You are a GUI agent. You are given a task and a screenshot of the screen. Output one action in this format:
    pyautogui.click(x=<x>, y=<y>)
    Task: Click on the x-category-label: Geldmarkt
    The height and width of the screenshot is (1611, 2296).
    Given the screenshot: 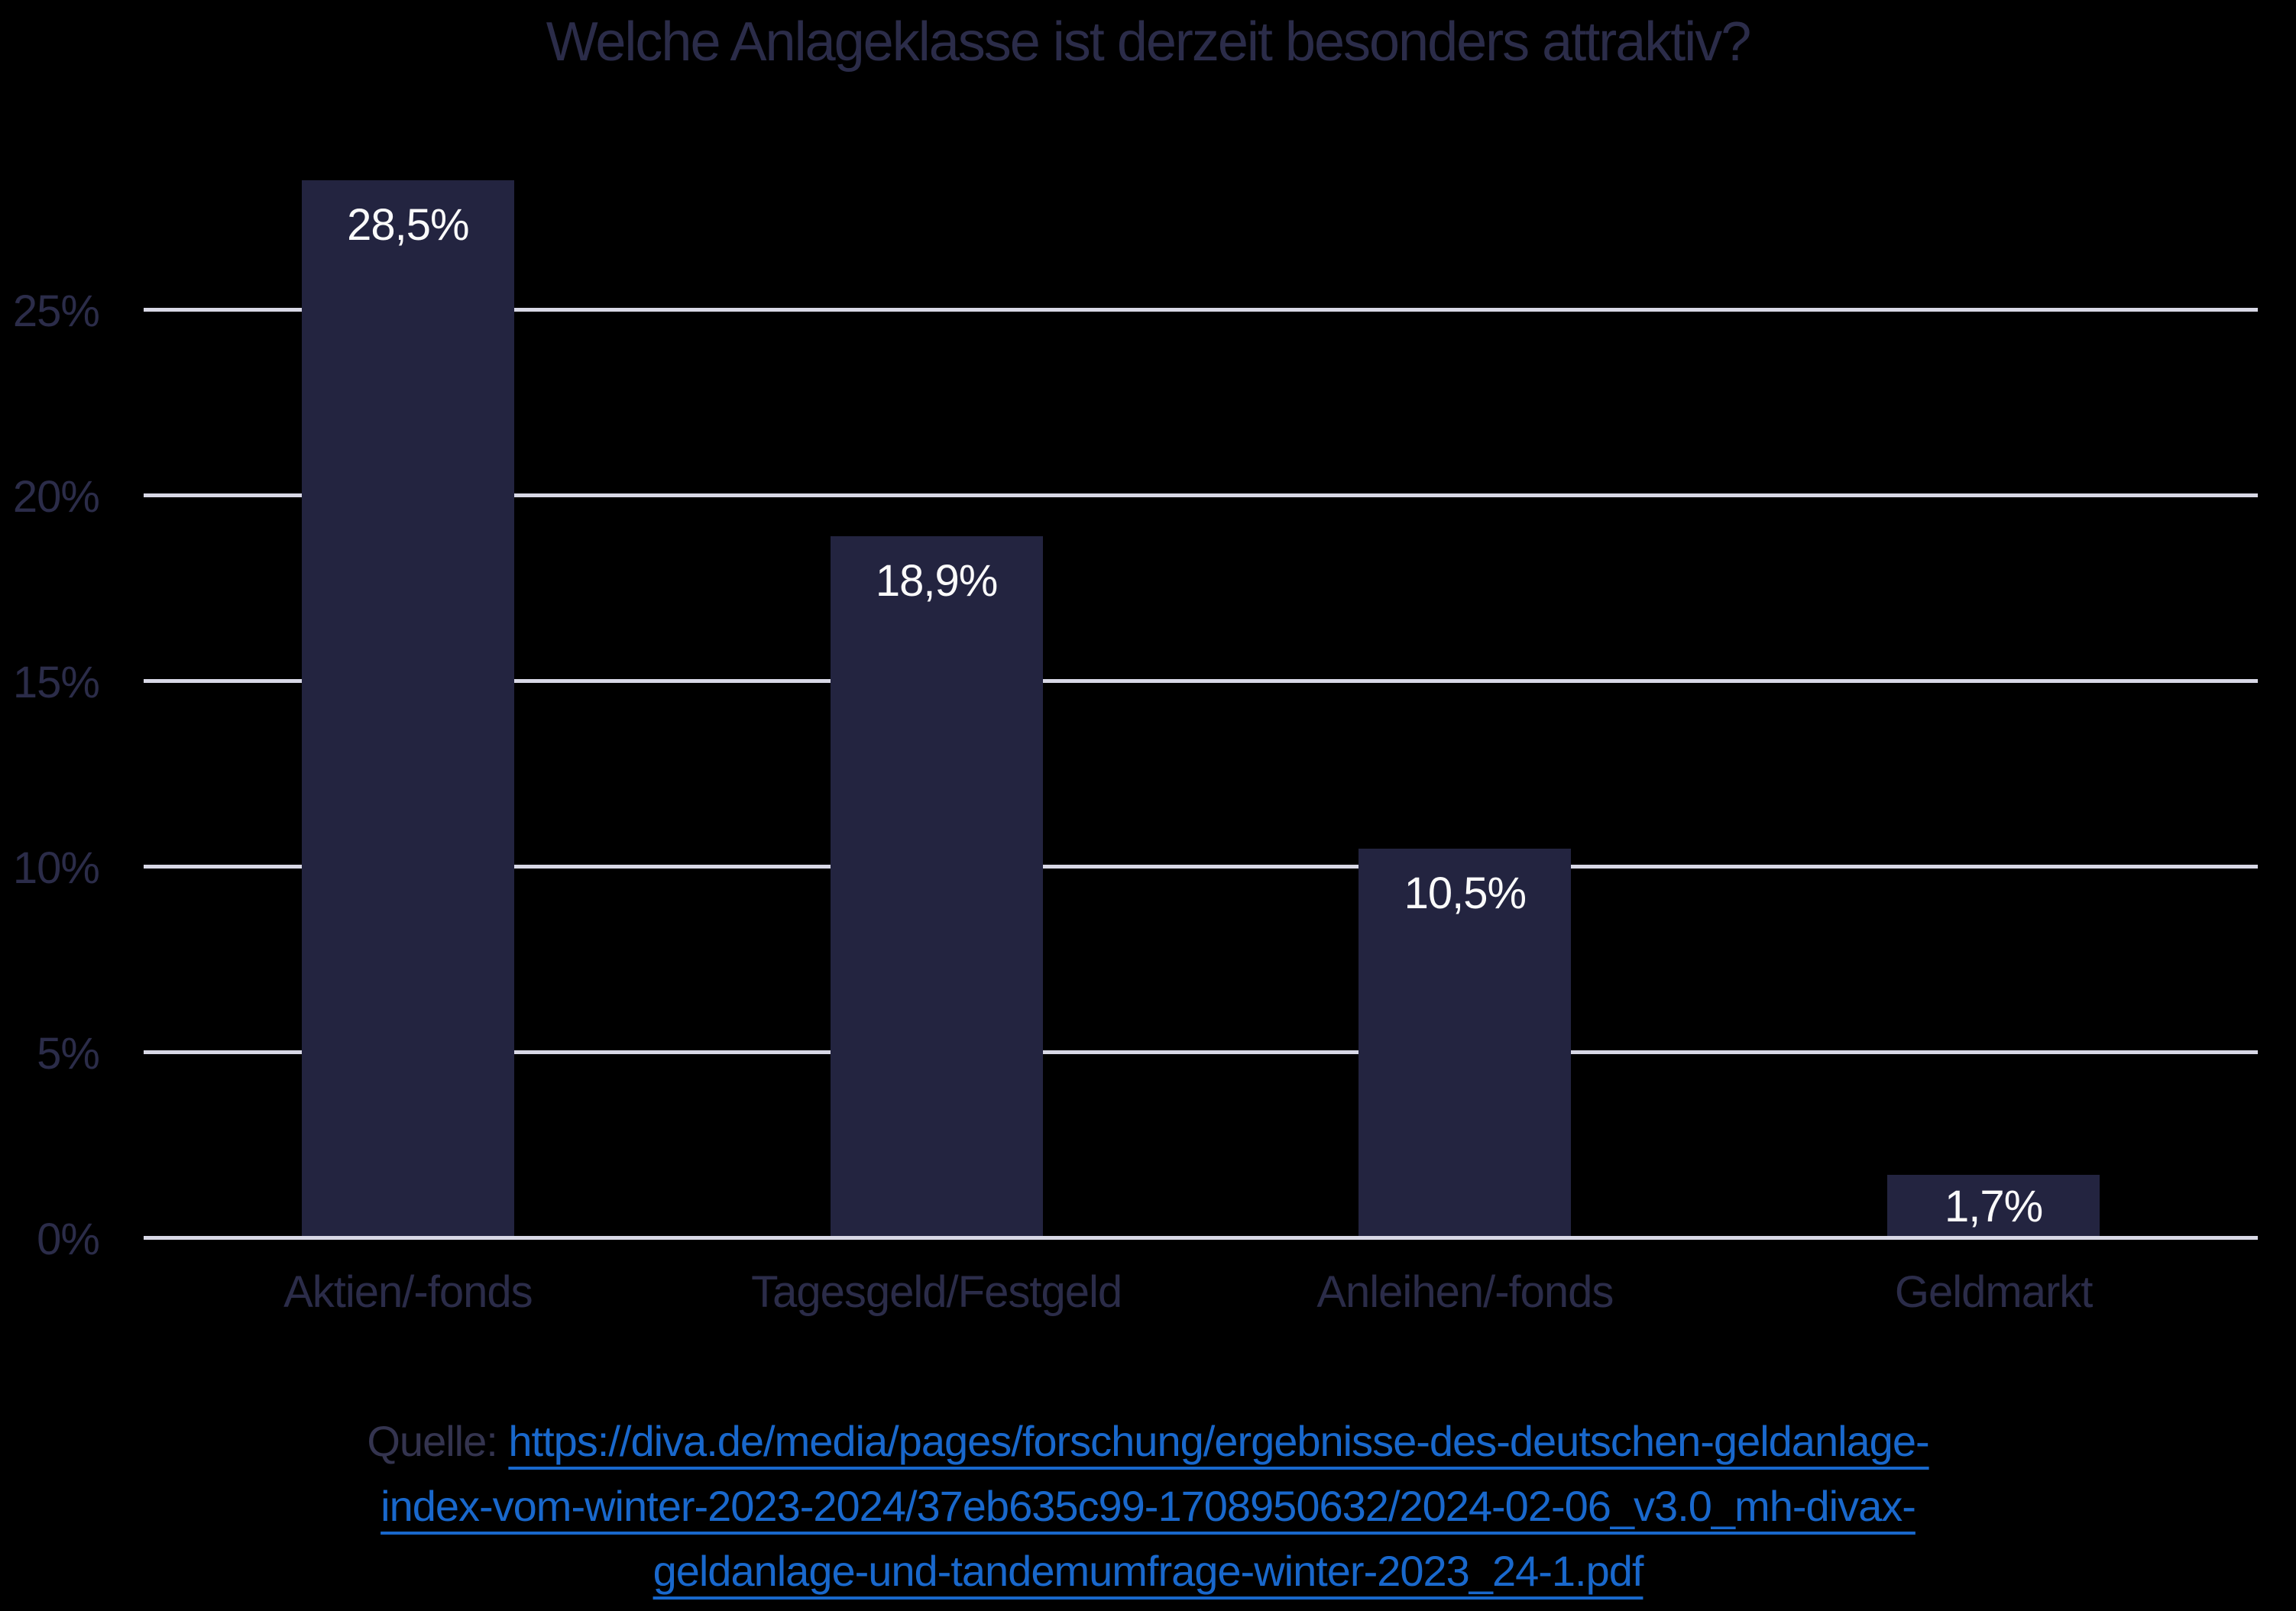 What is the action you would take?
    pyautogui.click(x=1994, y=1292)
    